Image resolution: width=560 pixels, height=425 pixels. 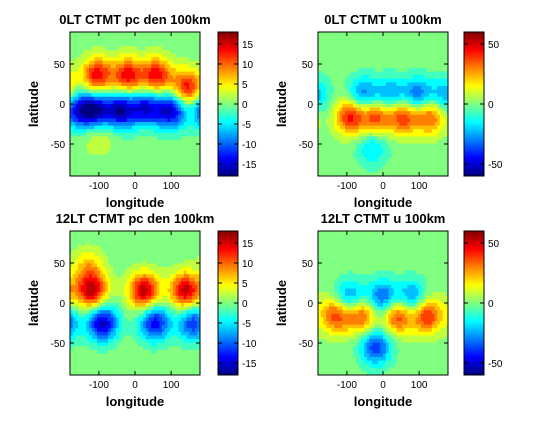 What do you see at coordinates (134, 19) in the screenshot?
I see `chart-title: 0LT CTMT pc den 100km` at bounding box center [134, 19].